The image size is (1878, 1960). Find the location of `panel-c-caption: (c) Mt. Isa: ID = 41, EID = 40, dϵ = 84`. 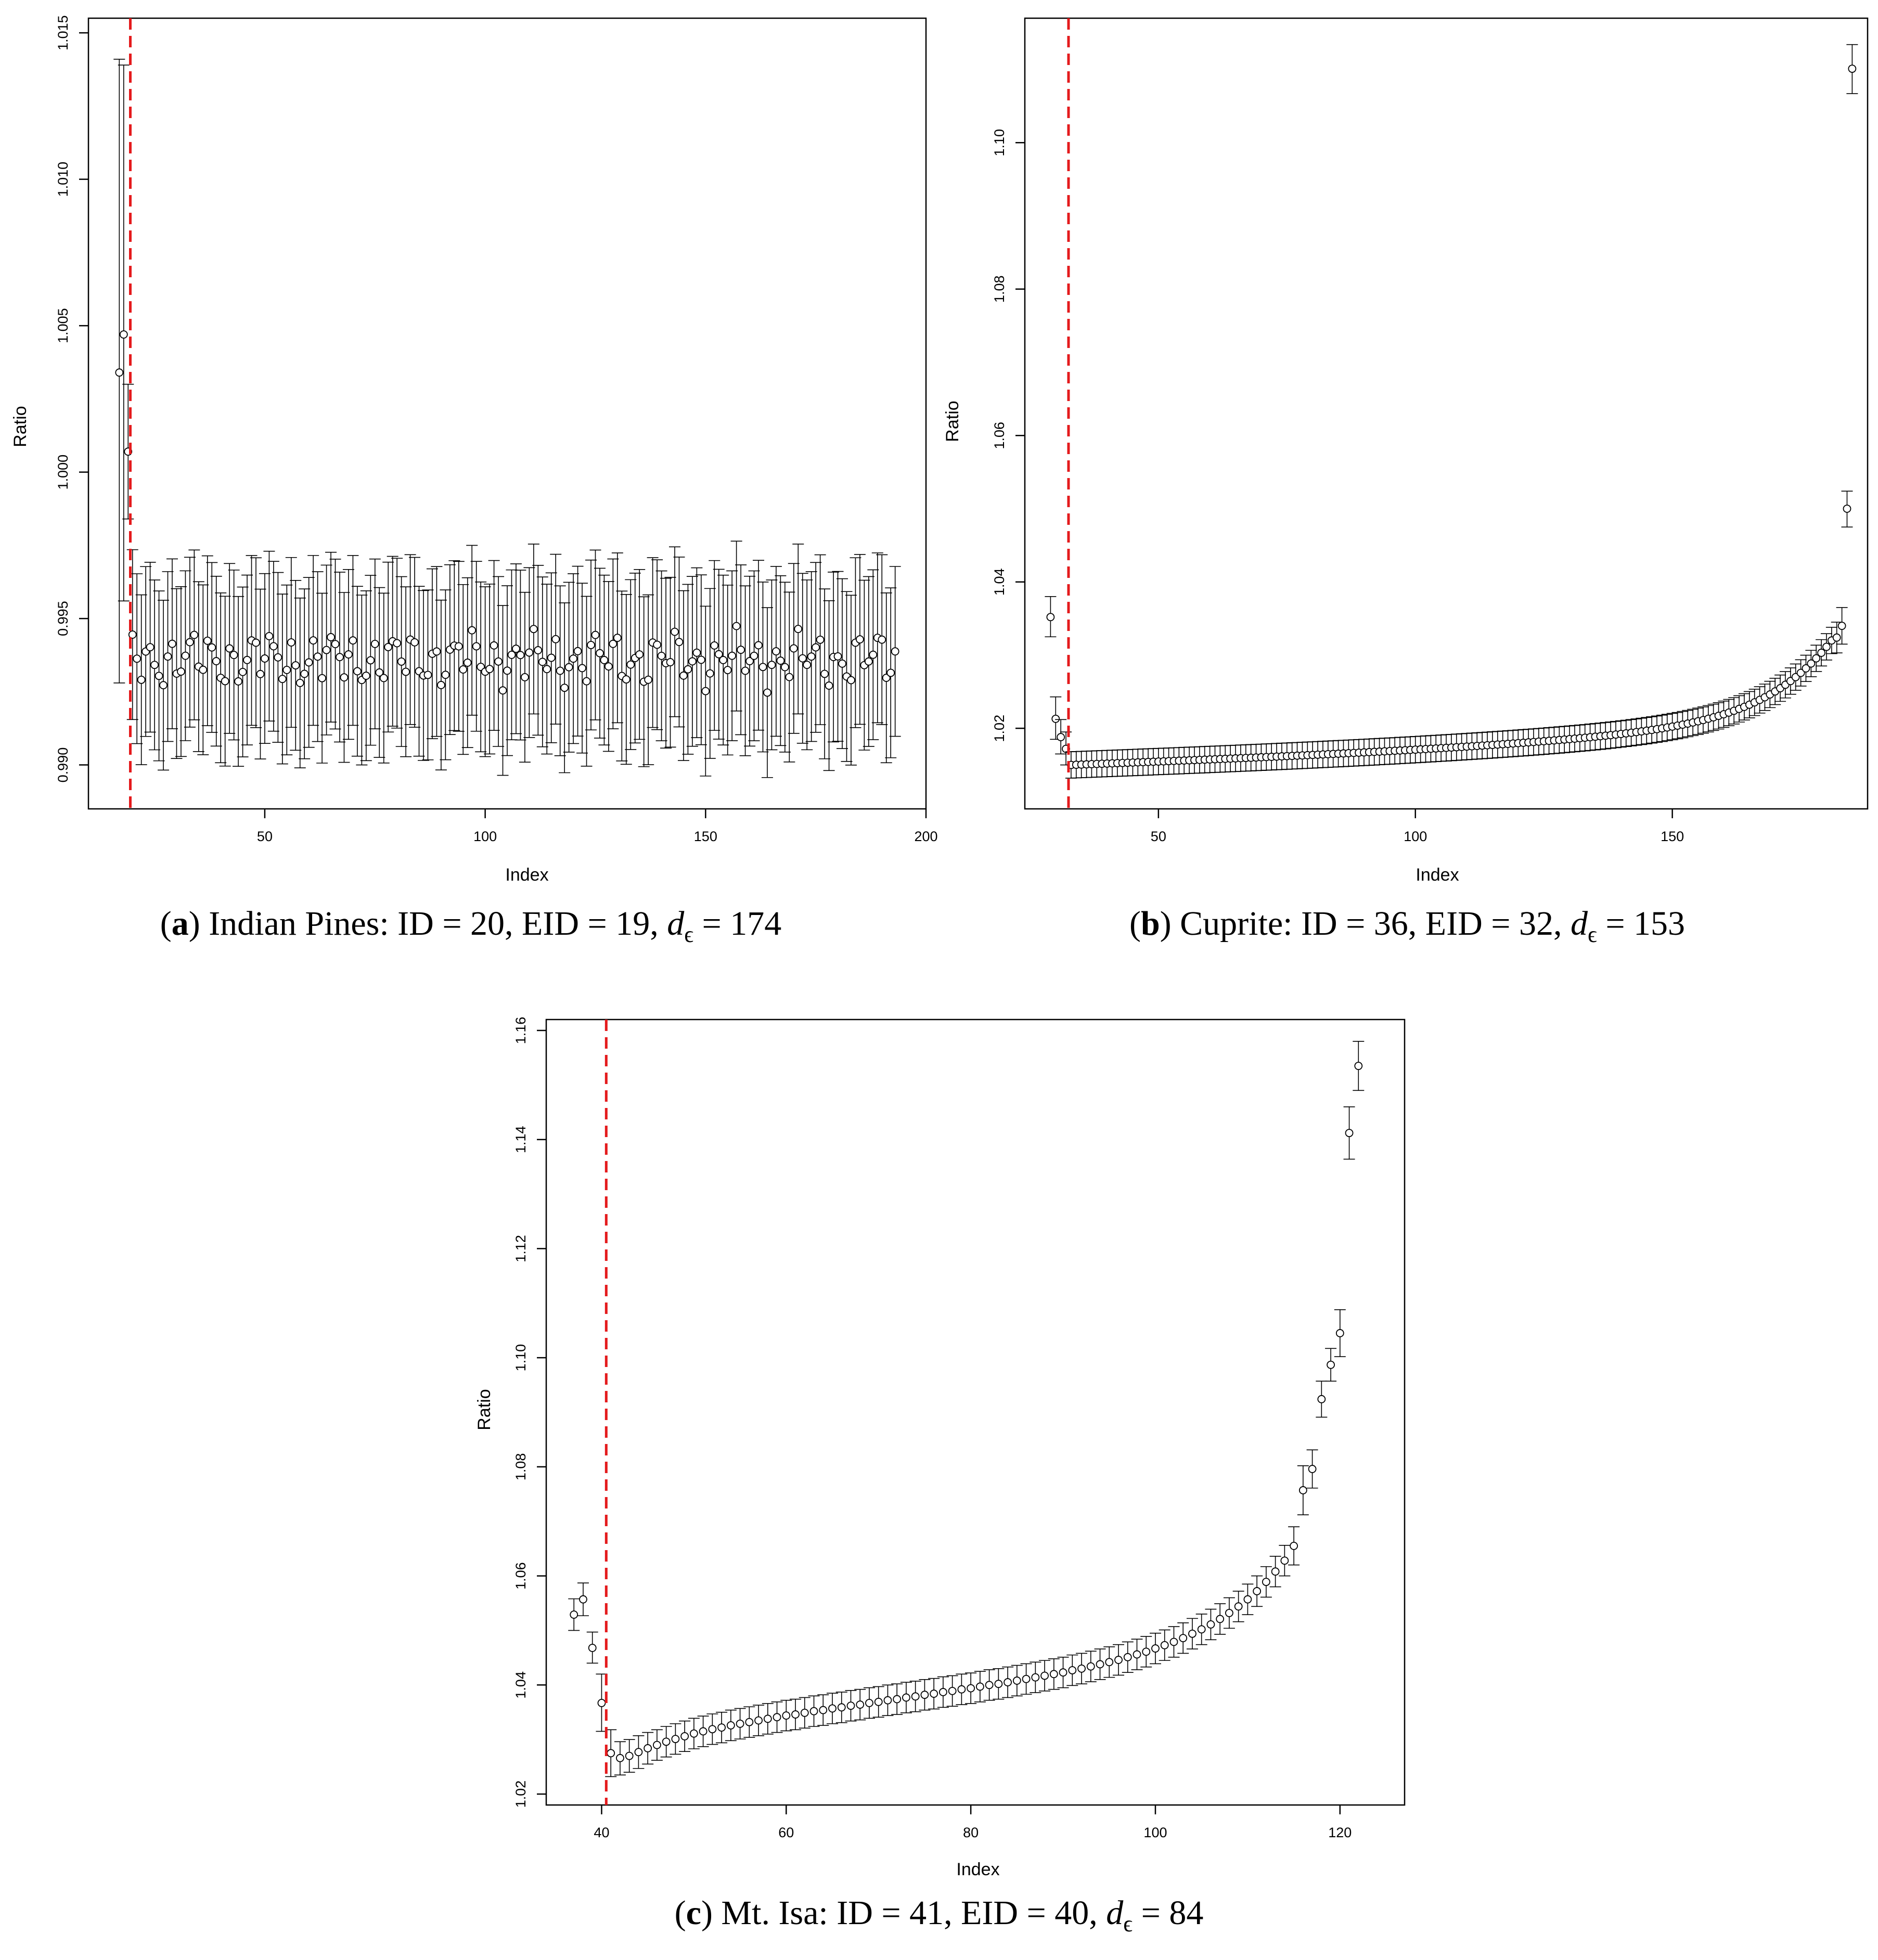

panel-c-caption: (c) Mt. Isa: ID = 41, EID = 40, dϵ = 84 is located at coordinates (939, 1915).